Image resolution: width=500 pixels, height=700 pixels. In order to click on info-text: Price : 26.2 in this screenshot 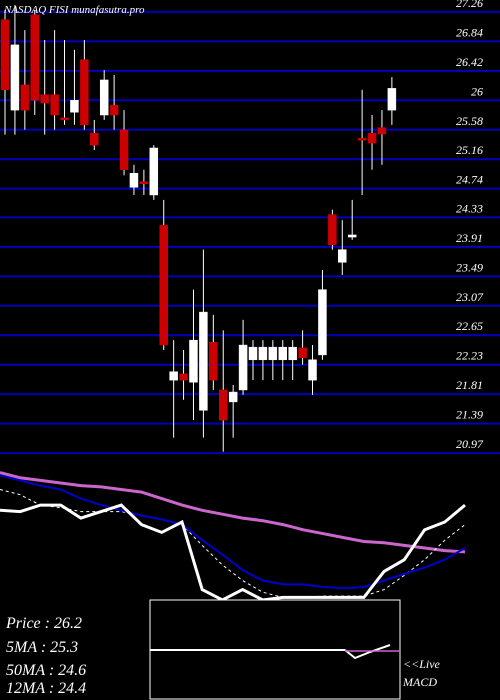, I will do `click(43, 623)`.